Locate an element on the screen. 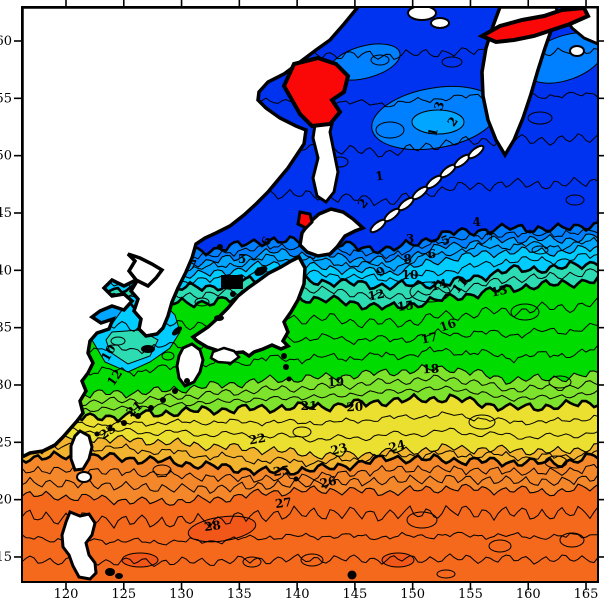  x-tick-label: 155 is located at coordinates (470, 594).